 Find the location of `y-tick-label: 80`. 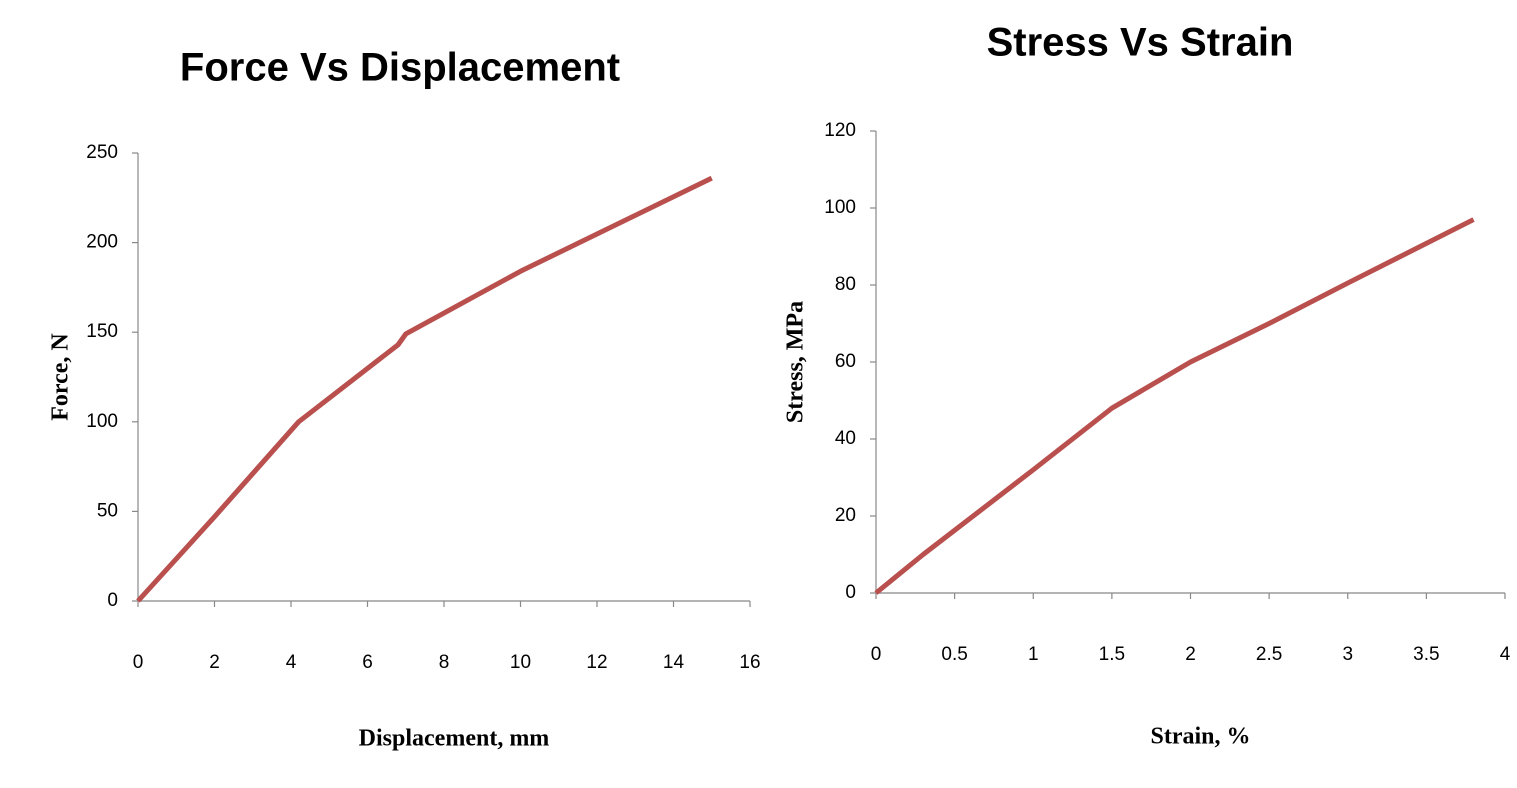

y-tick-label: 80 is located at coordinates (845, 284).